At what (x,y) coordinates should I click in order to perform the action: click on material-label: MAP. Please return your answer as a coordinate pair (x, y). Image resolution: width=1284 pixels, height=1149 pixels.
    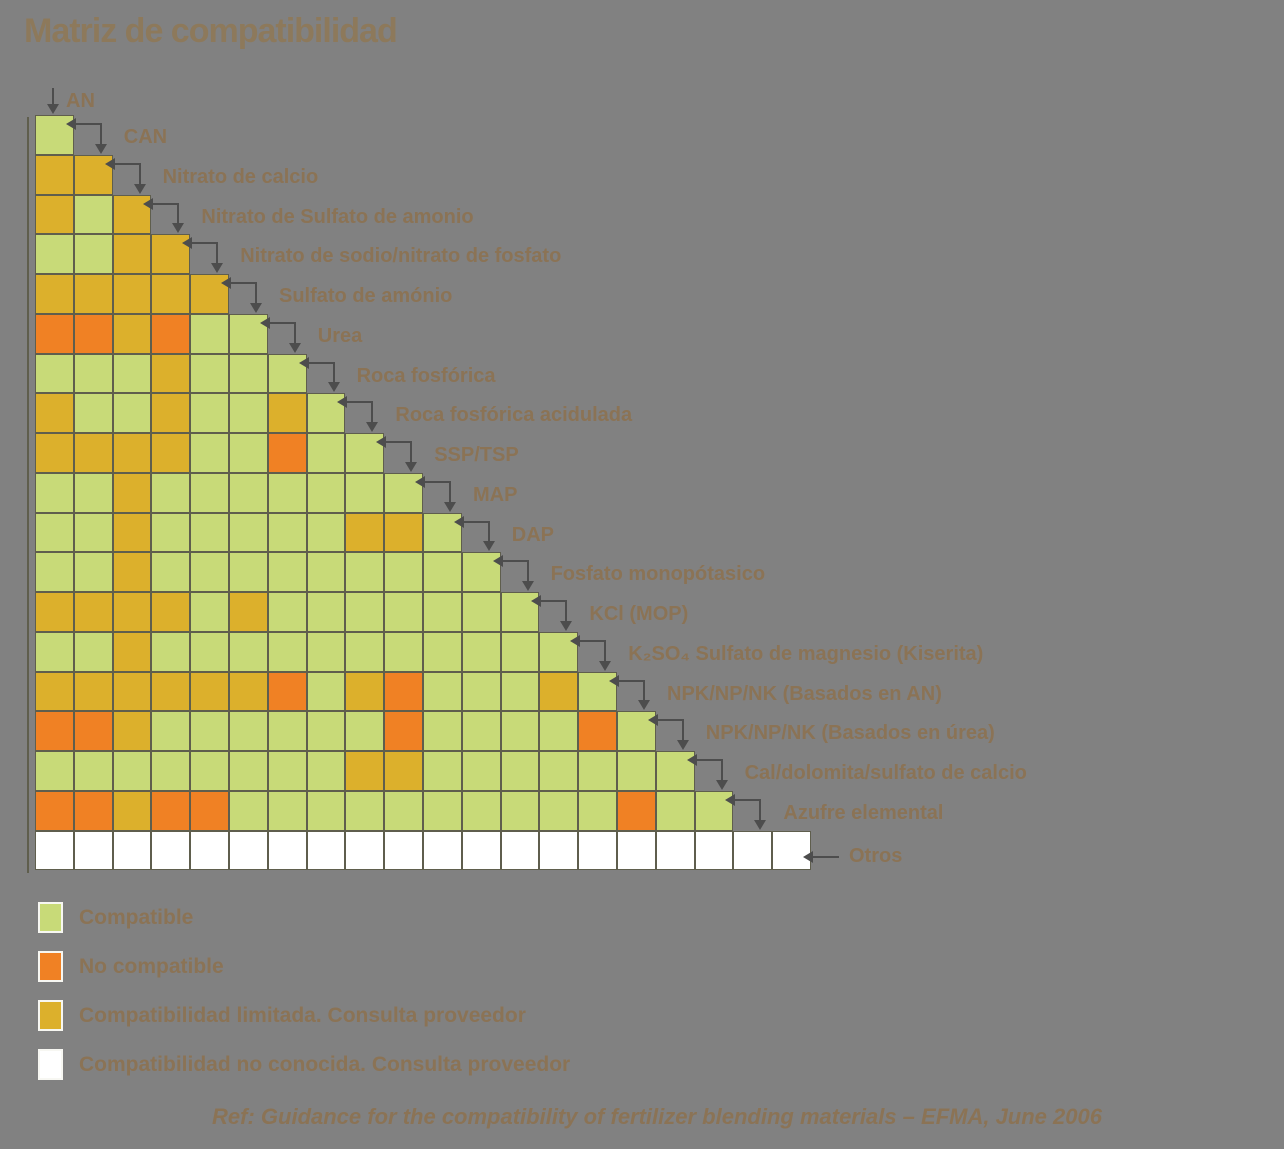
    Looking at the image, I should click on (495, 494).